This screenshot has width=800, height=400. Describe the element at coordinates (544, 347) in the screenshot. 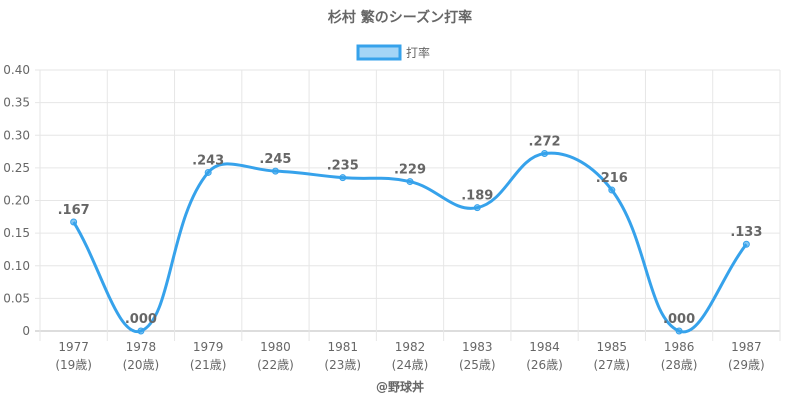

I see `x-tick-label: 1984` at that location.